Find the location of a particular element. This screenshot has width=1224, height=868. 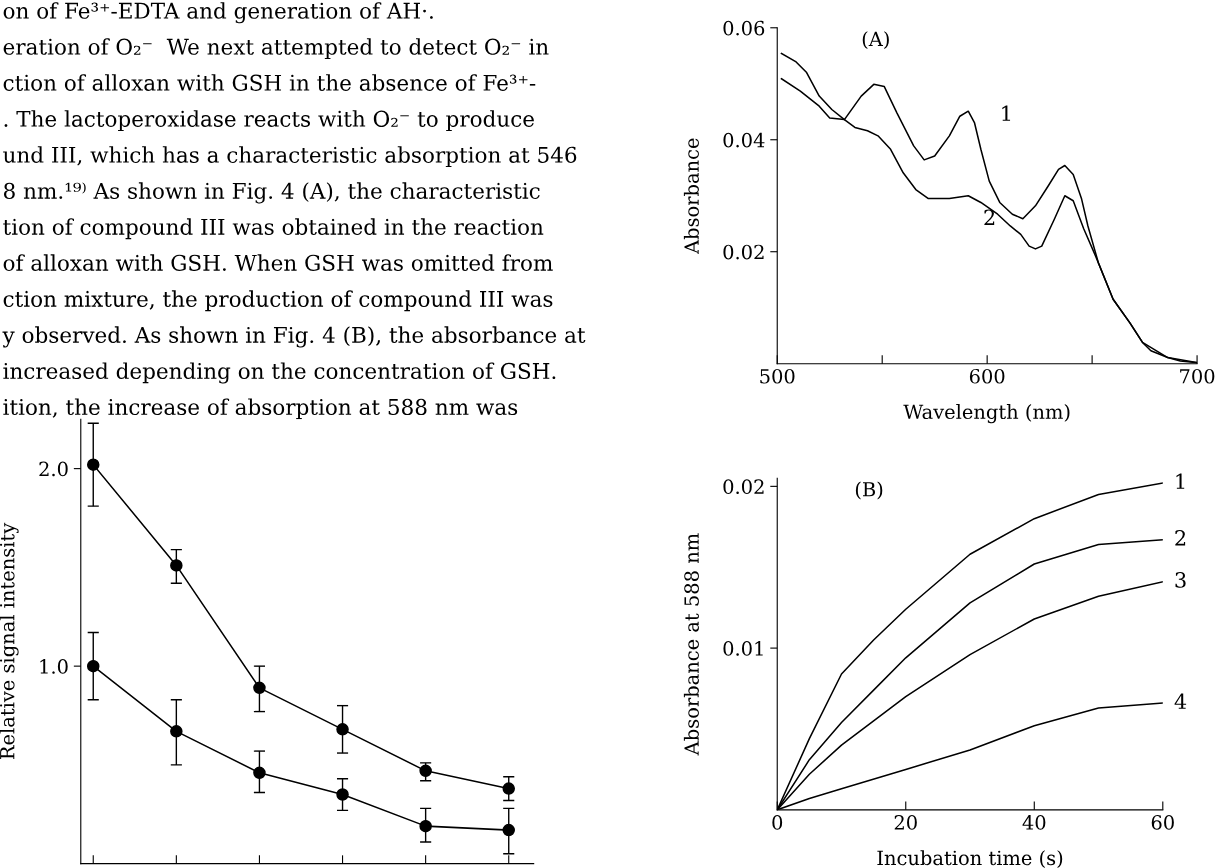

text: on of Fe³⁺-EDTA and generation of AH·. is located at coordinates (218, 13).